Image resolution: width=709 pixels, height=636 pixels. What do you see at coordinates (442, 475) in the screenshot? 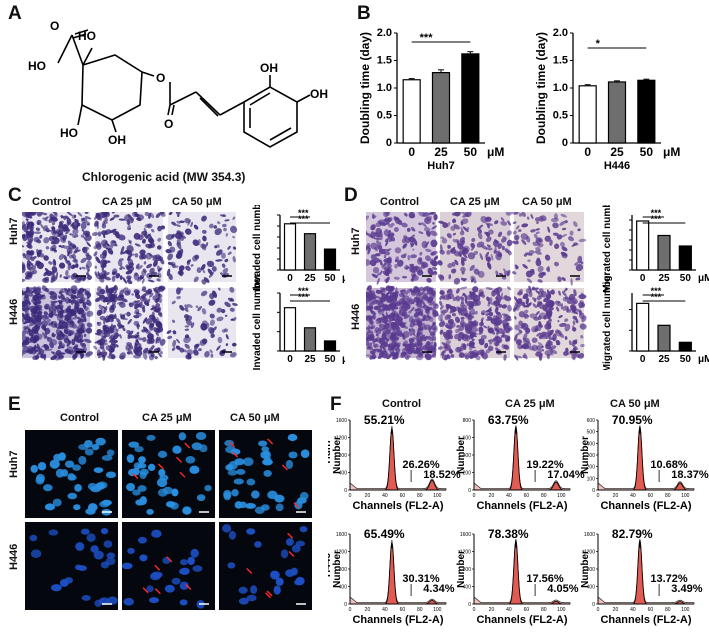
I see `f-r0c0-g2-pct: 18.52%` at bounding box center [442, 475].